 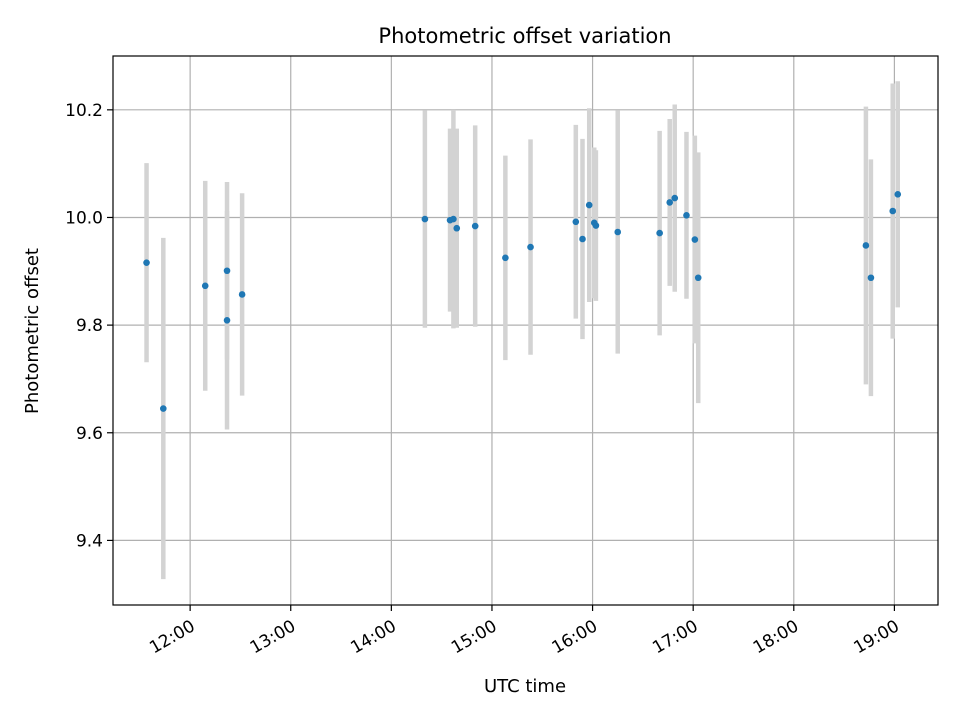 I want to click on y-tick-label: 9.8, so click(x=89, y=326).